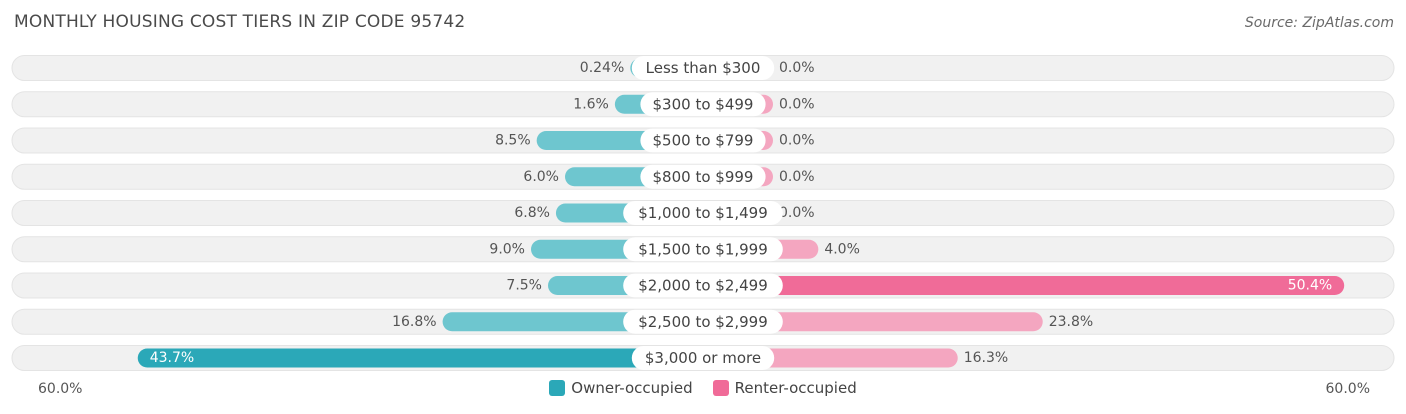 This screenshot has width=1406, height=414. Describe the element at coordinates (602, 68) in the screenshot. I see `owner-value-label: 0.24%` at that location.